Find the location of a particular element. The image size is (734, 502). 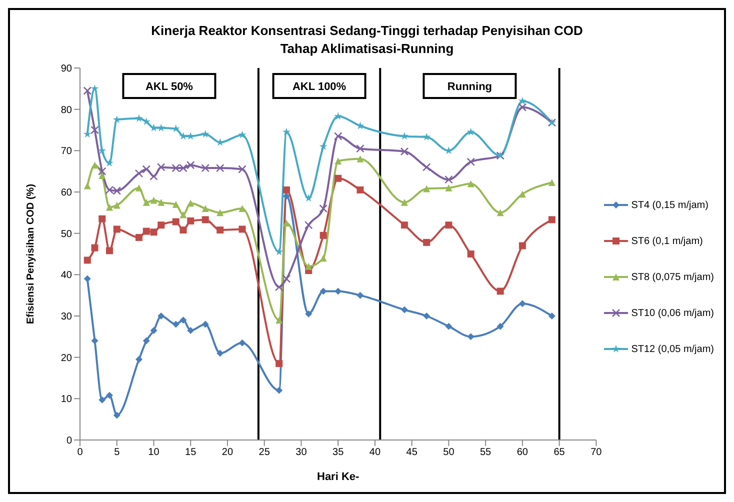

x-tick-label: 70 is located at coordinates (596, 452).